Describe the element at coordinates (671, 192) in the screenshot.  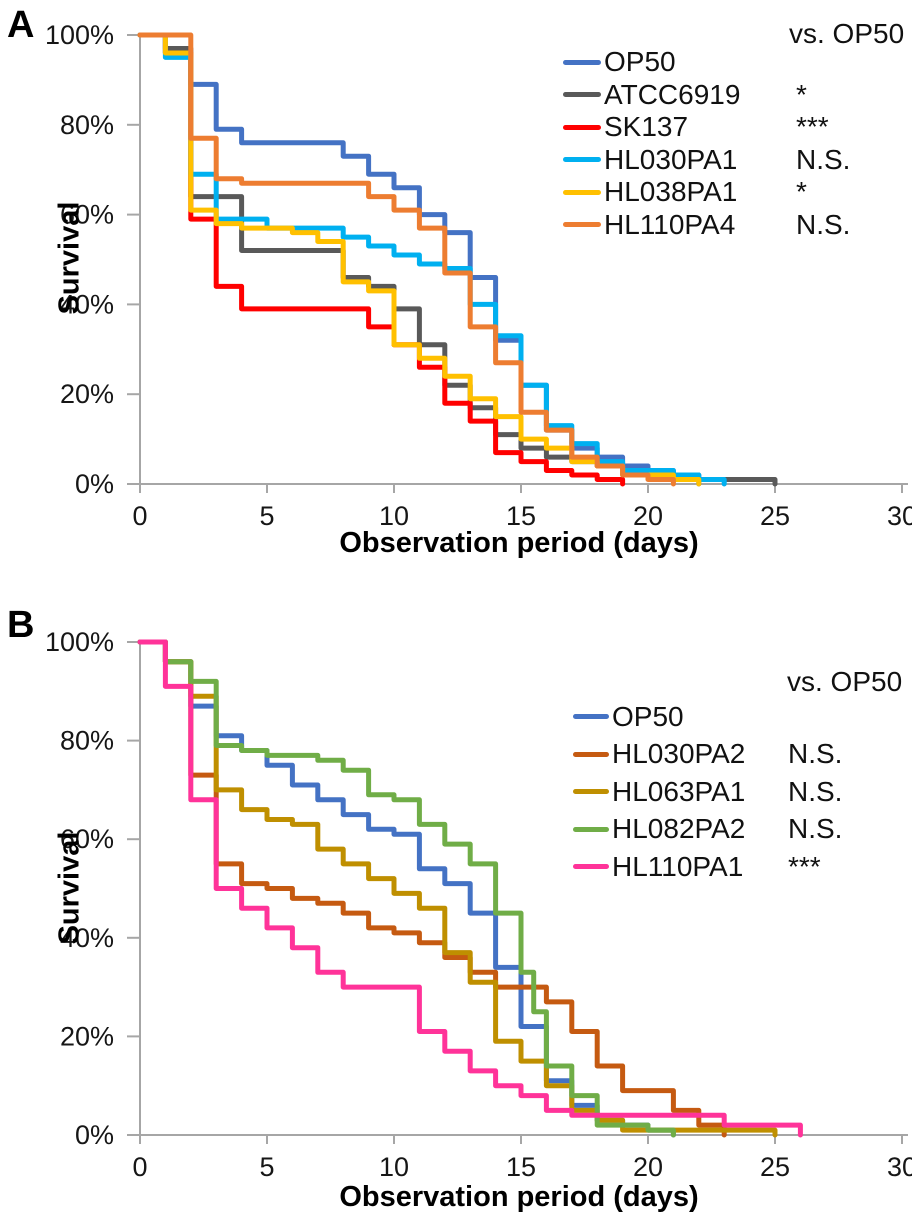
I see `legend-series-name: HL038PA1` at that location.